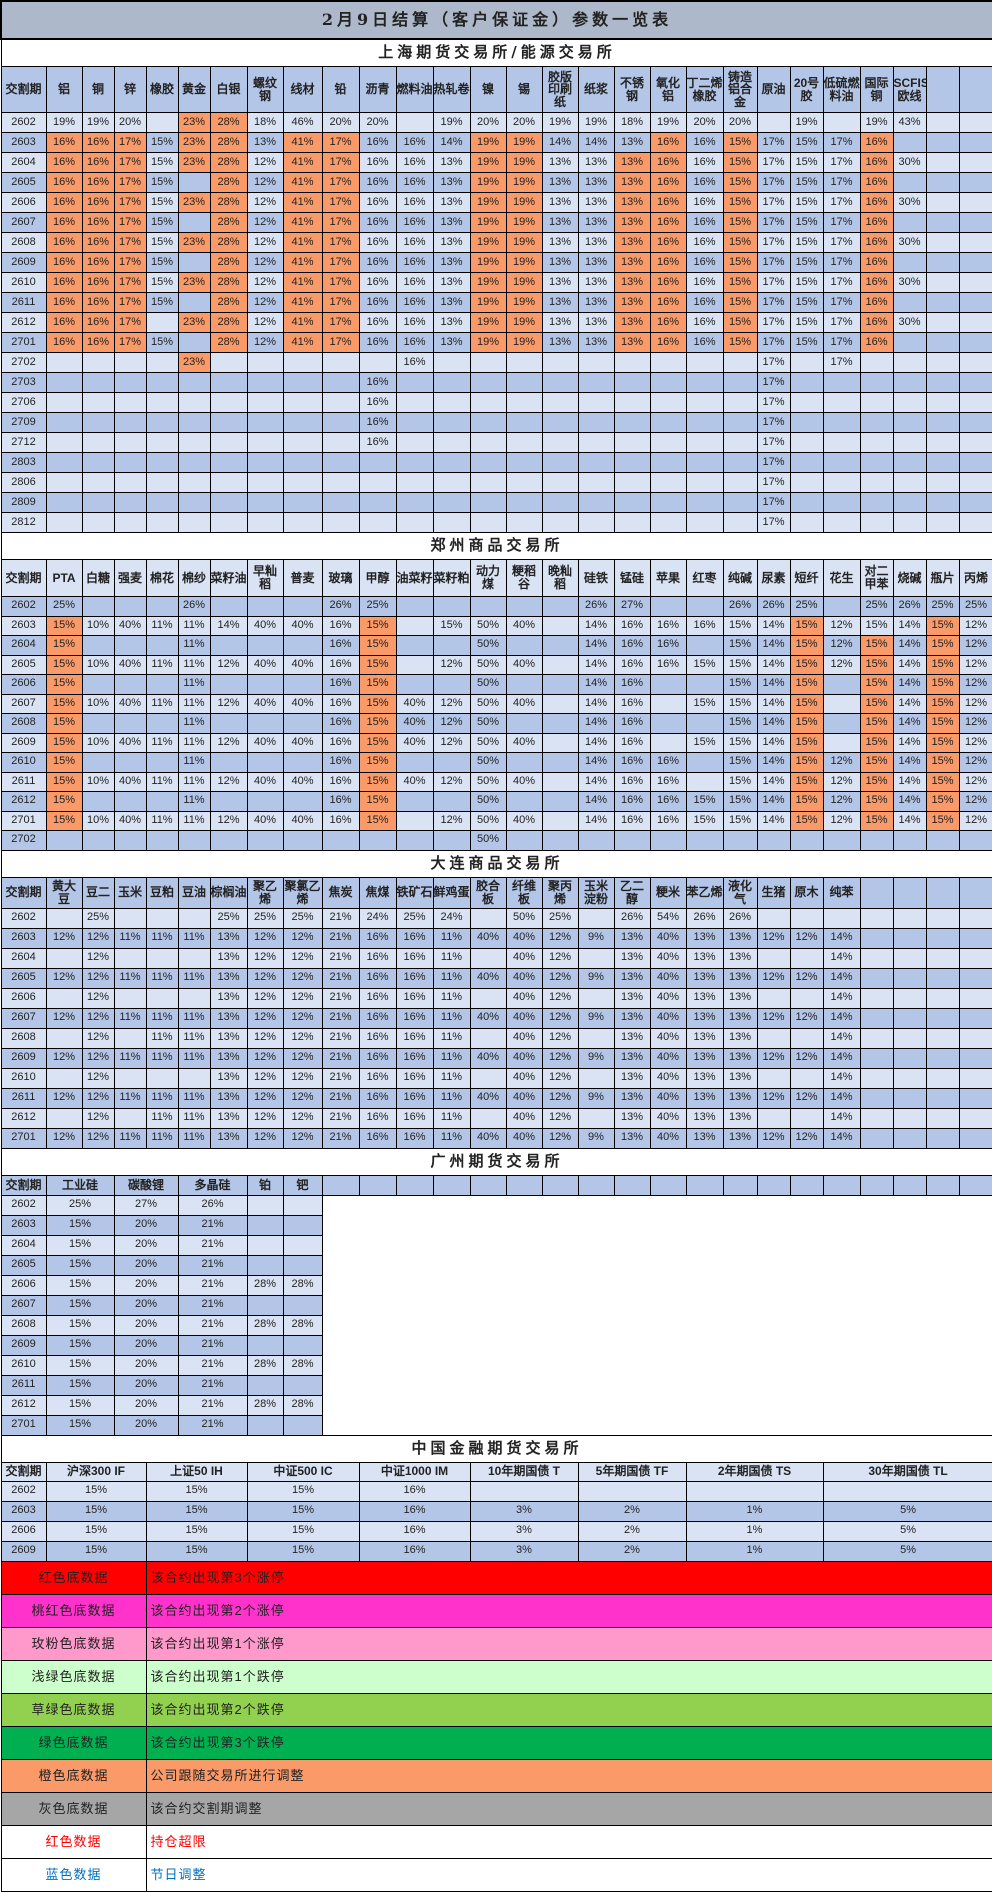  Describe the element at coordinates (488, 578) in the screenshot. I see `product-header: 动力煤` at that location.